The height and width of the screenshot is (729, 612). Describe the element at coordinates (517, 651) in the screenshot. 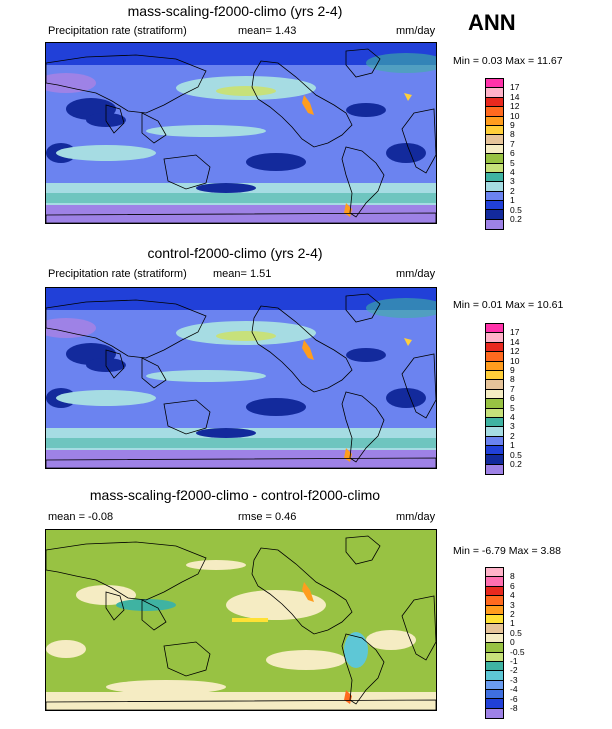

I see `colorbar-tick-label: -0.5` at that location.